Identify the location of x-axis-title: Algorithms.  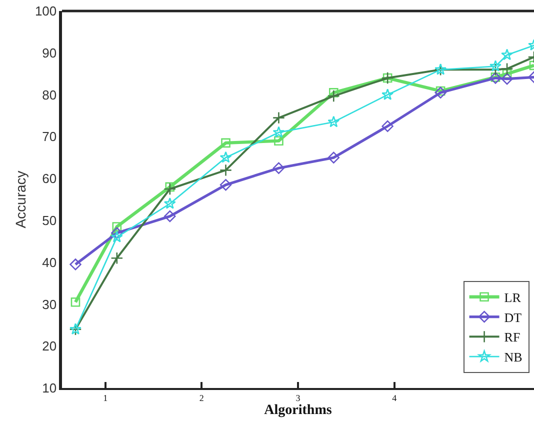
(298, 410).